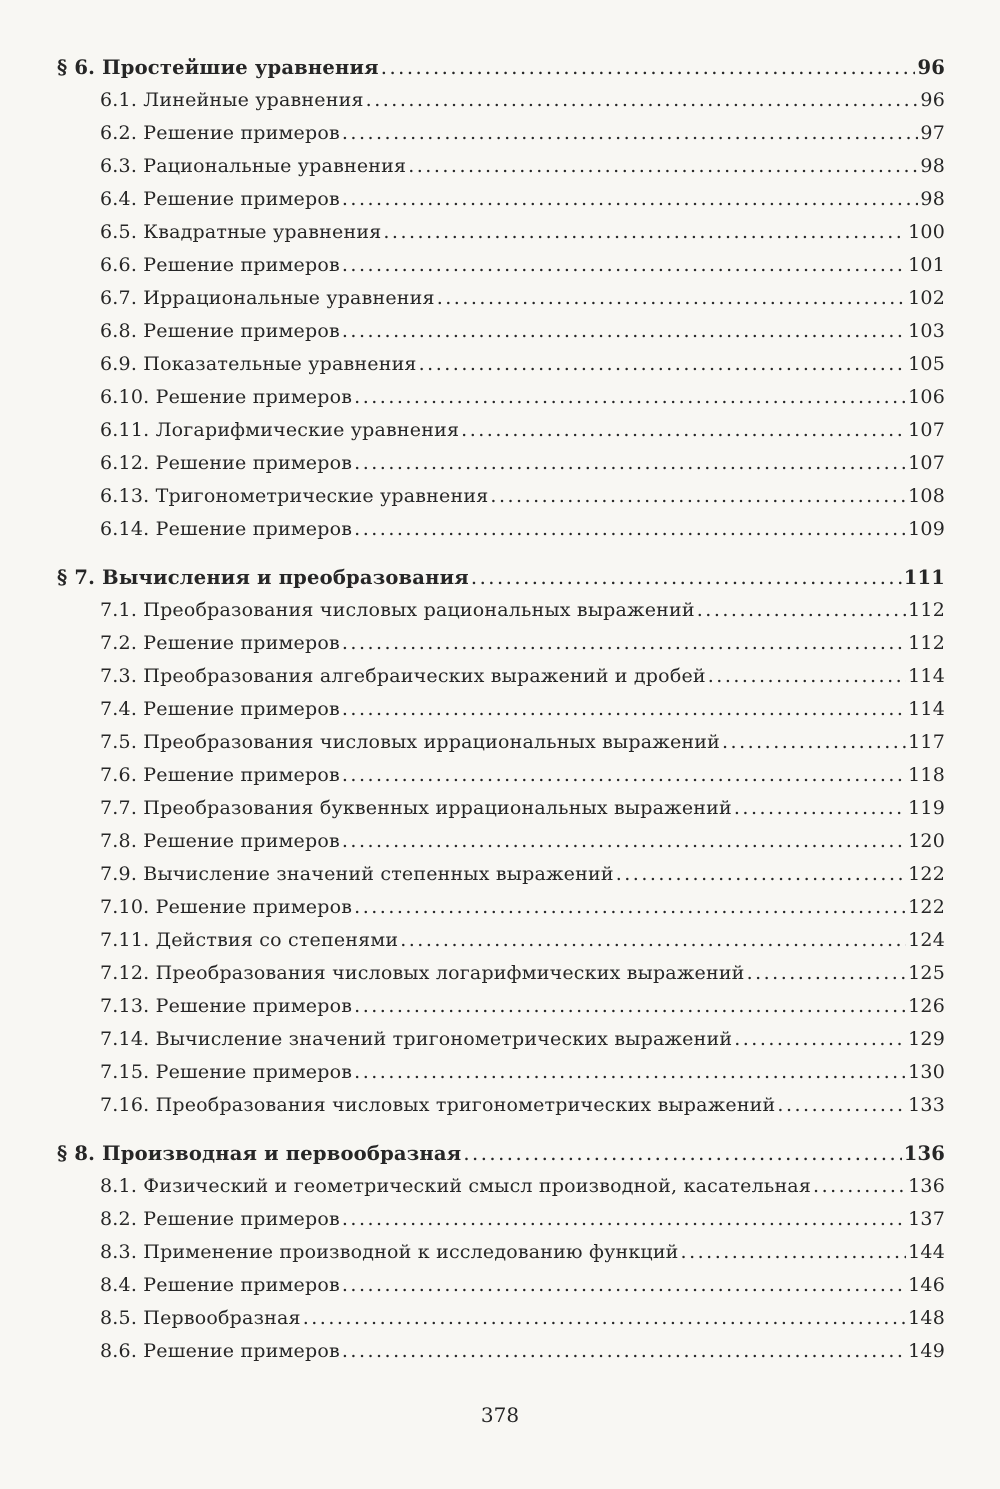 The width and height of the screenshot is (1000, 1489). What do you see at coordinates (926, 265) in the screenshot?
I see `entry-page: 101` at bounding box center [926, 265].